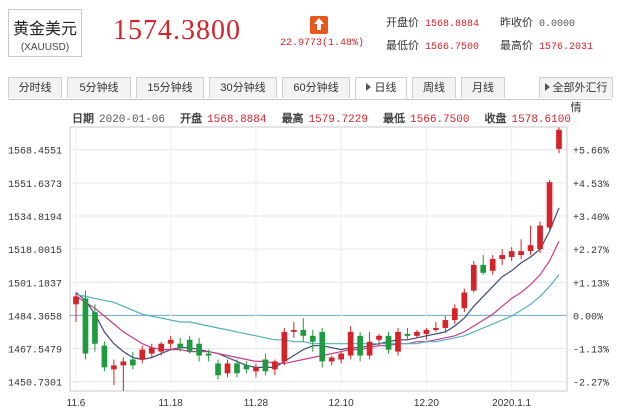 This screenshot has width=628, height=413. What do you see at coordinates (591, 152) in the screenshot?
I see `pct-tick-label: +5.66%` at bounding box center [591, 152].